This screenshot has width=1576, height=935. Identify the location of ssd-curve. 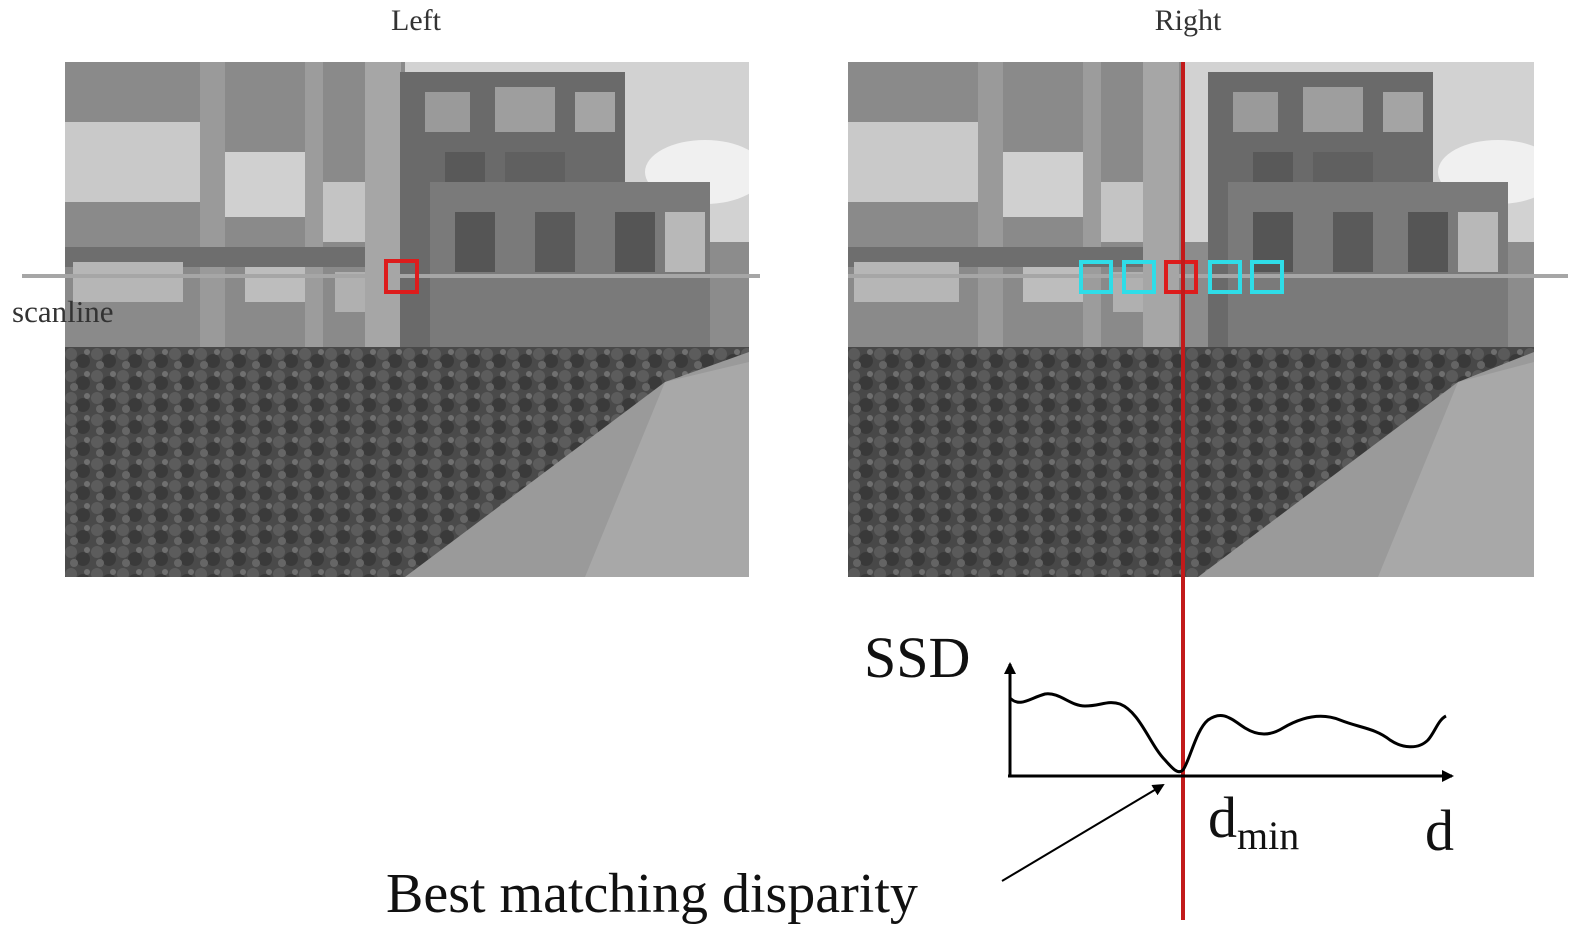
(1227, 733).